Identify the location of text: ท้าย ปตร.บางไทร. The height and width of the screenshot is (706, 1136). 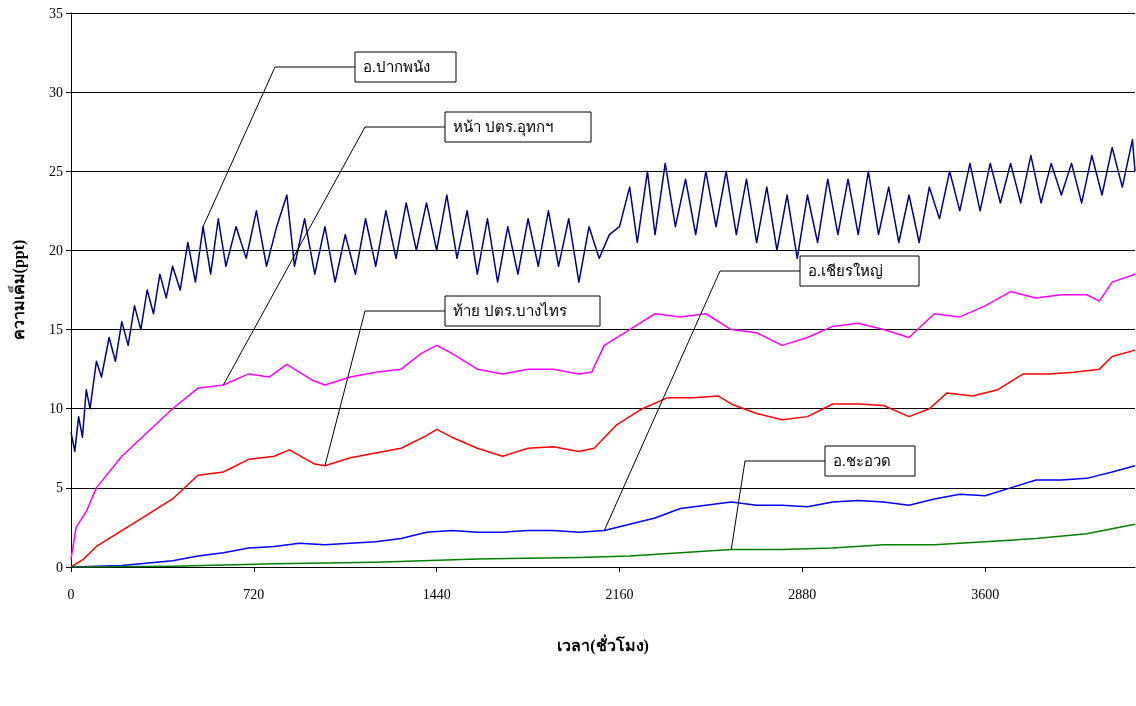
(510, 310).